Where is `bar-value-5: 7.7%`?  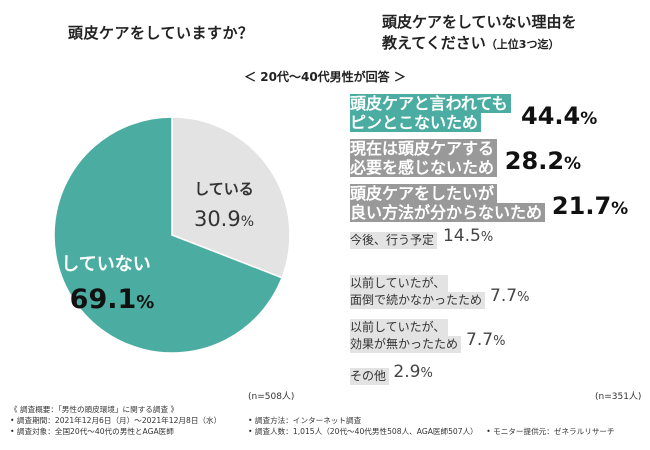
bar-value-5: 7.7% is located at coordinates (486, 340).